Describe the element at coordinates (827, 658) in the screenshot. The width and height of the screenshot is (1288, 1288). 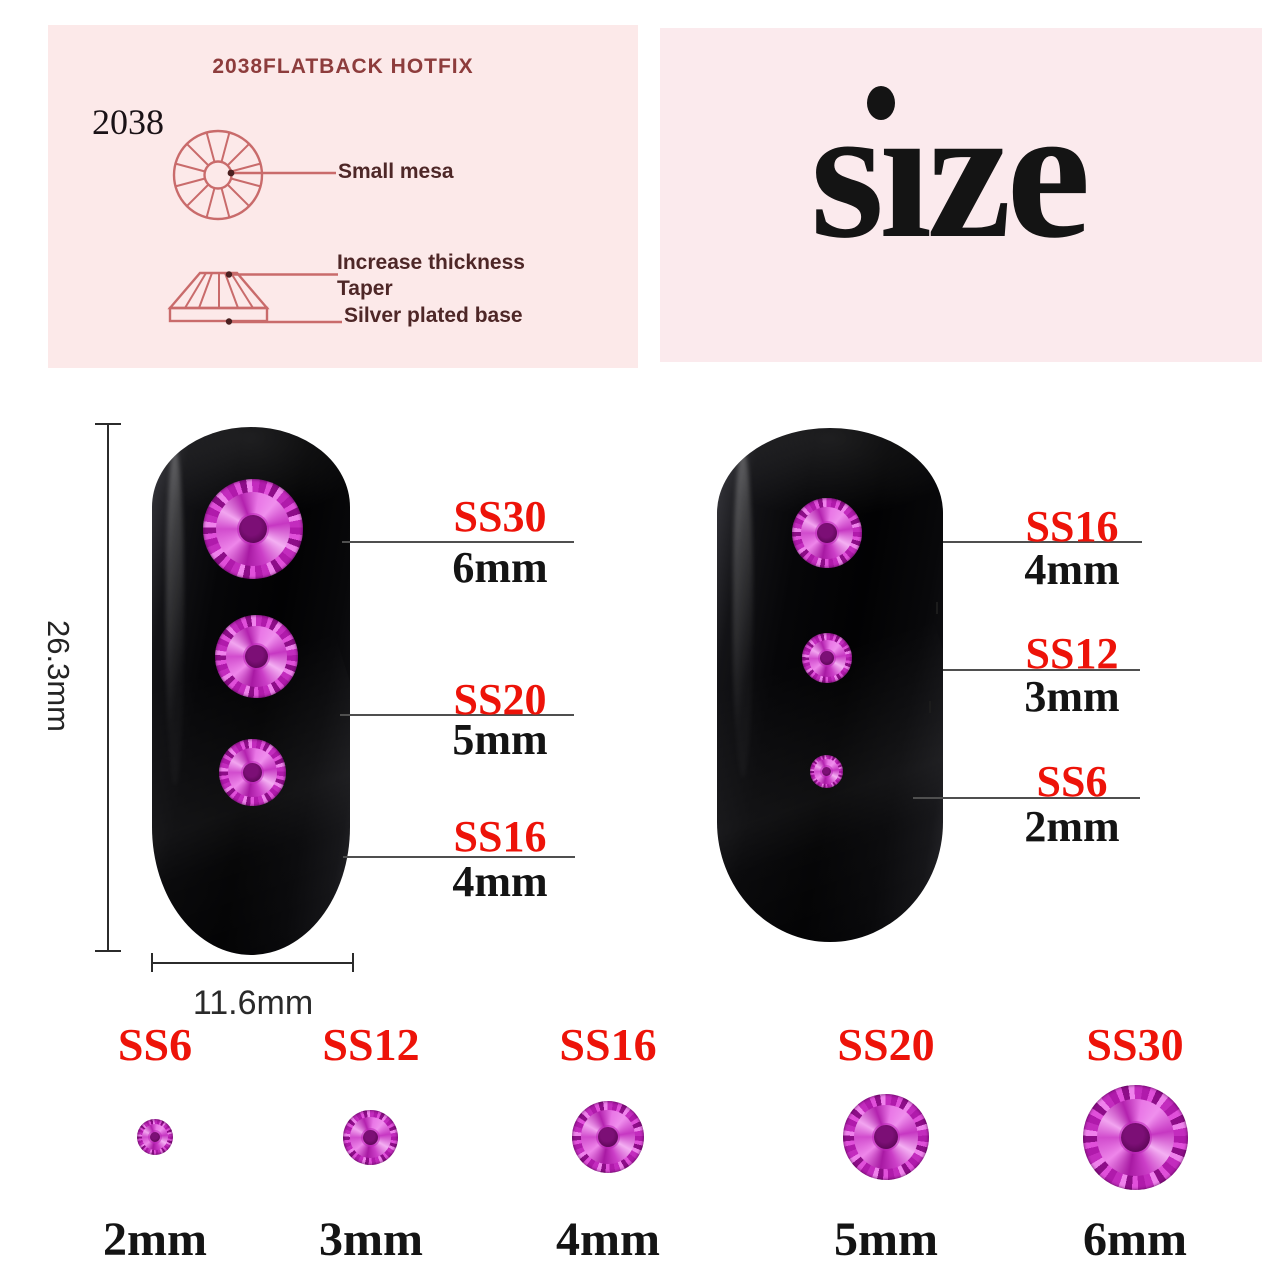
I see `rhinestone-ss12-on-nail` at that location.